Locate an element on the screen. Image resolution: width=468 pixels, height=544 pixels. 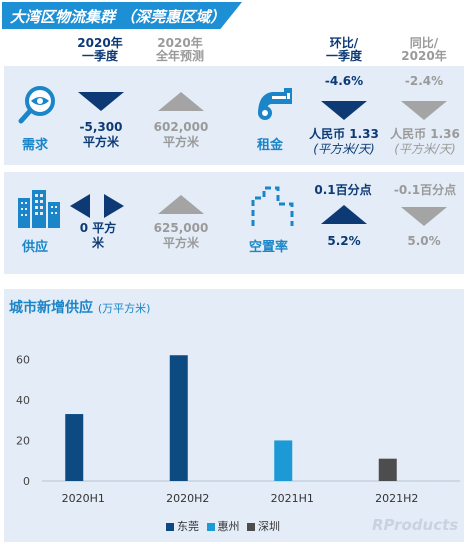
demand-q1-value: -5,300 平方米 is located at coordinates (101, 135).